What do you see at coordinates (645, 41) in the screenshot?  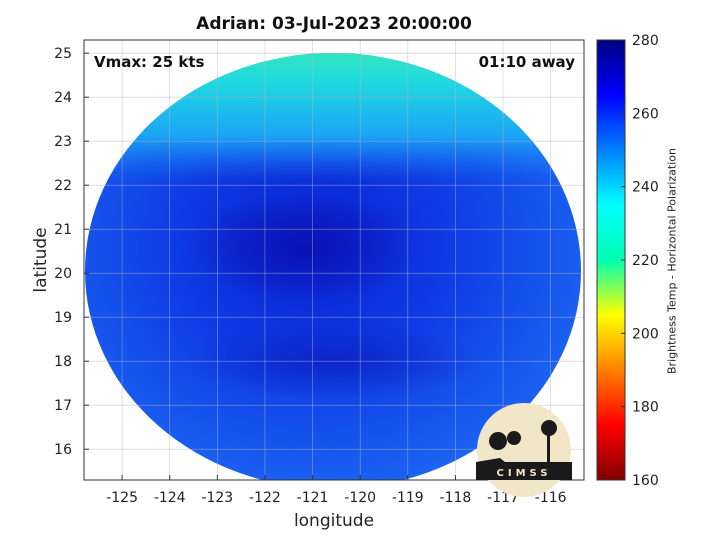 I see `colorbar-tick-label: 280` at bounding box center [645, 41].